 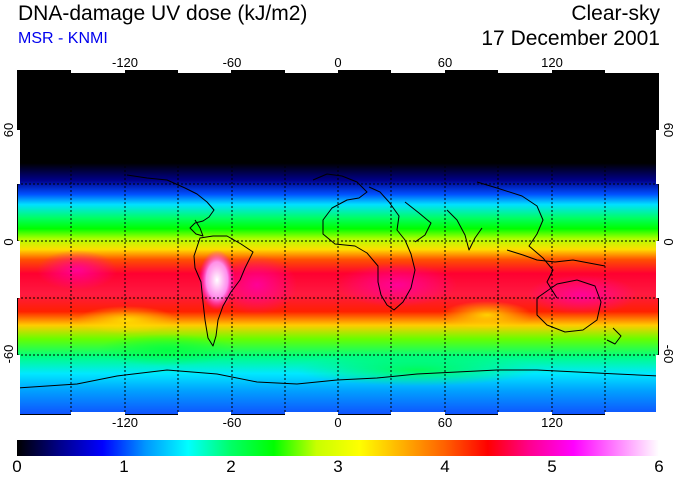 What do you see at coordinates (364, 242) in the screenshot?
I see `coastline-africa-europe` at bounding box center [364, 242].